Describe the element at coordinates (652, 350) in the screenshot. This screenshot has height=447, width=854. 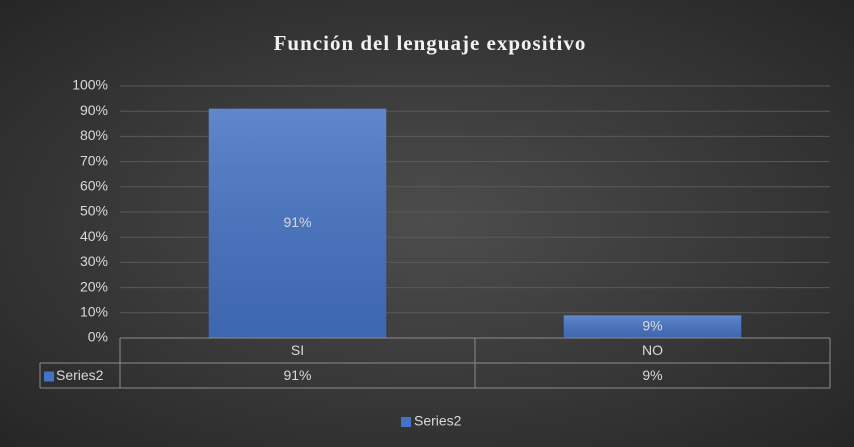
I see `x-tick-label: NO` at that location.